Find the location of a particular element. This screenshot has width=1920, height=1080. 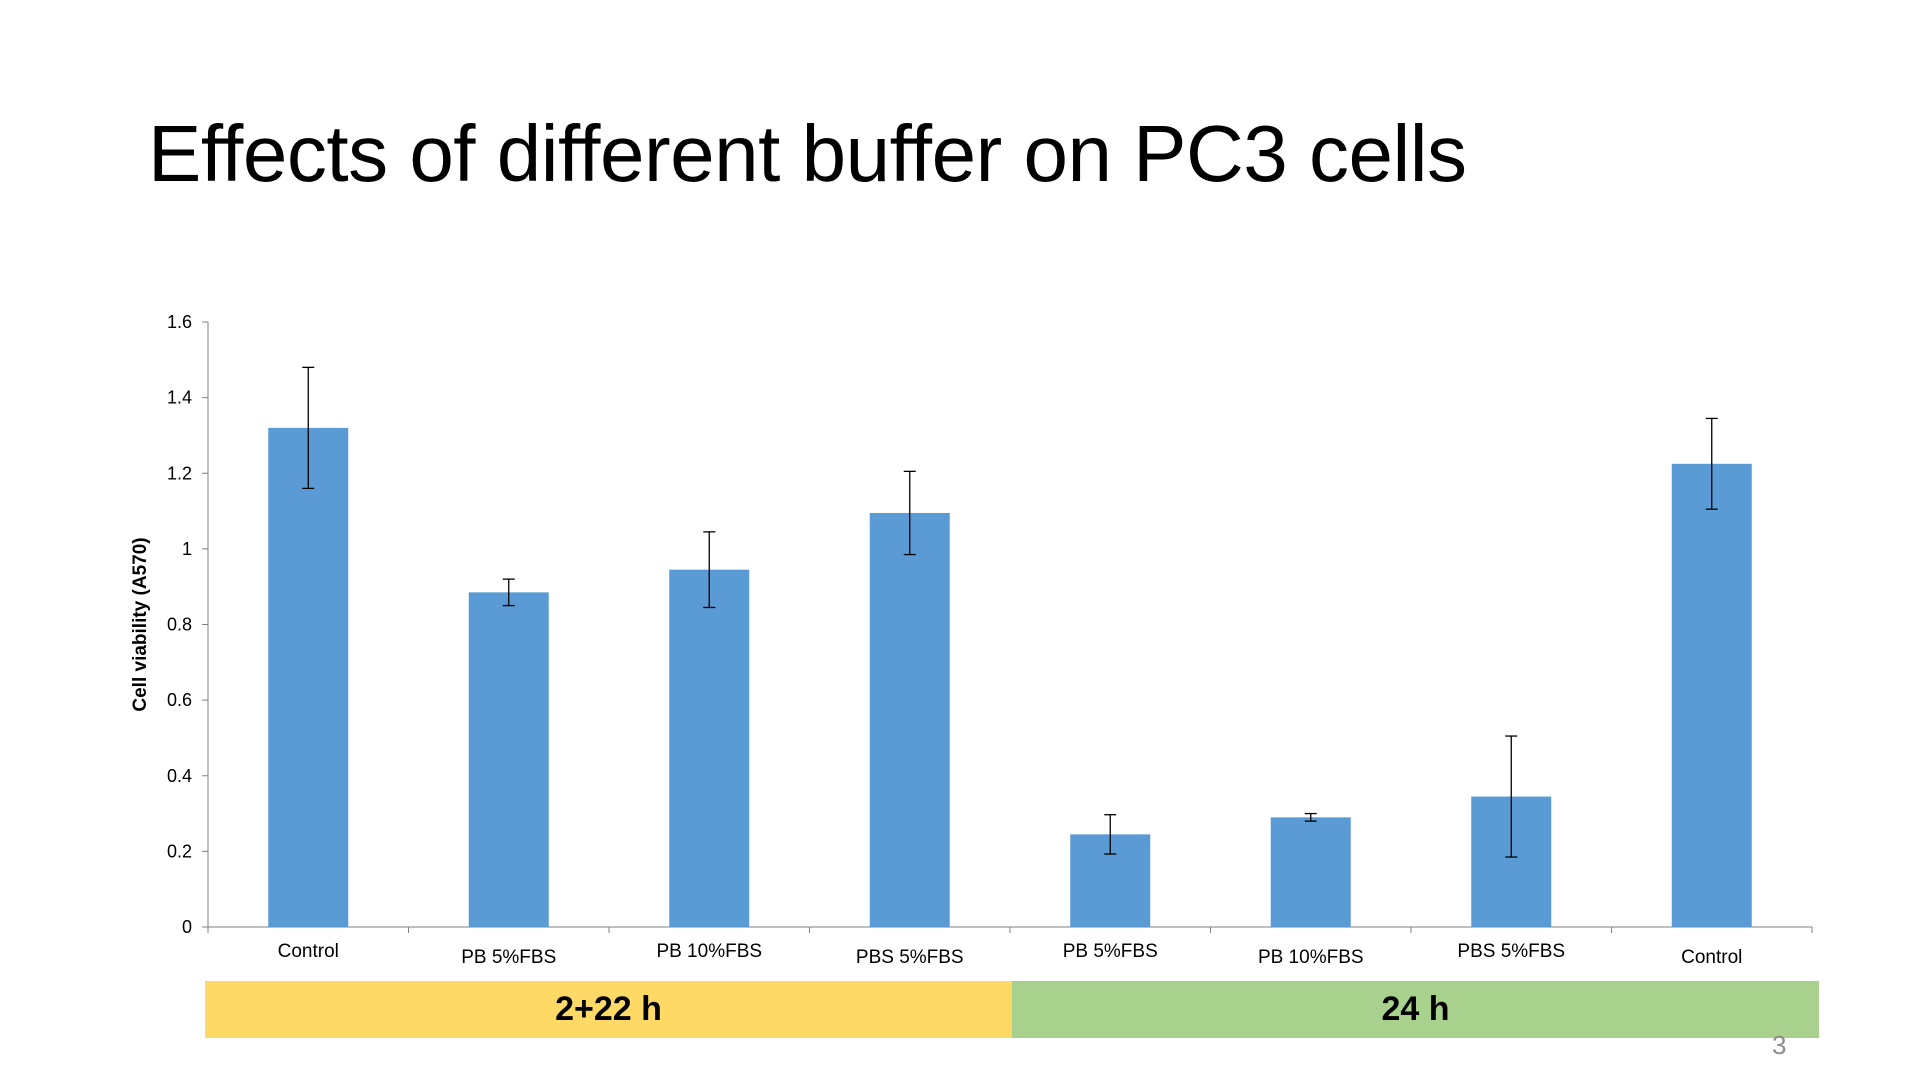

group-label: 2+22 h is located at coordinates (608, 1009).